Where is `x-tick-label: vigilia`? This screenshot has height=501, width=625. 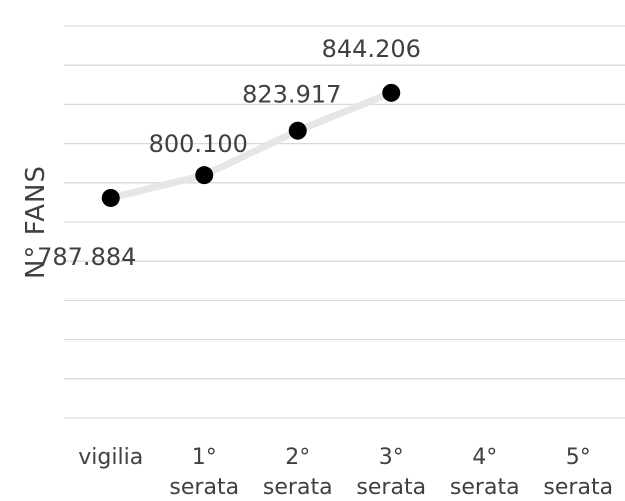
x-tick-label: vigilia is located at coordinates (110, 457).